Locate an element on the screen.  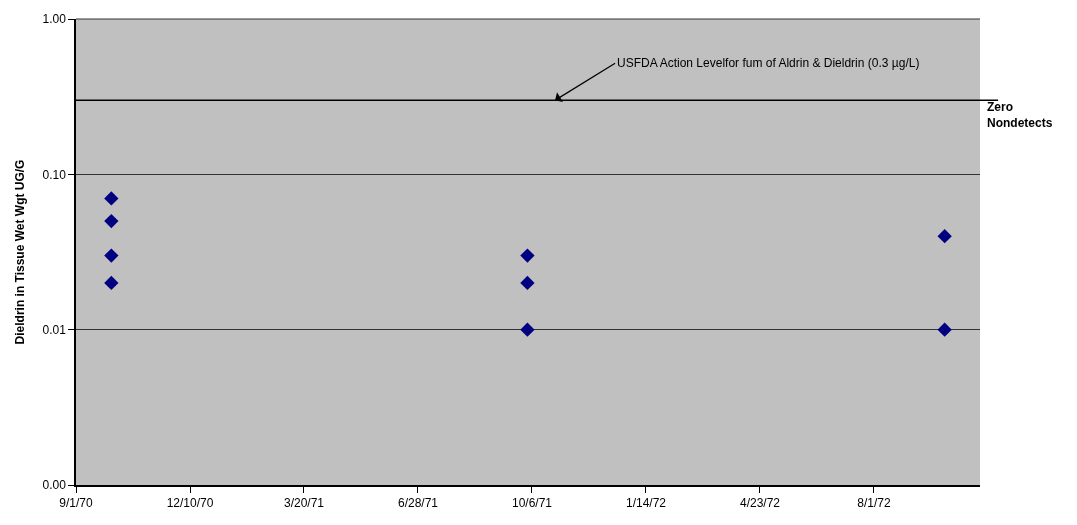
x-tick-label: 6/28/71 is located at coordinates (418, 503).